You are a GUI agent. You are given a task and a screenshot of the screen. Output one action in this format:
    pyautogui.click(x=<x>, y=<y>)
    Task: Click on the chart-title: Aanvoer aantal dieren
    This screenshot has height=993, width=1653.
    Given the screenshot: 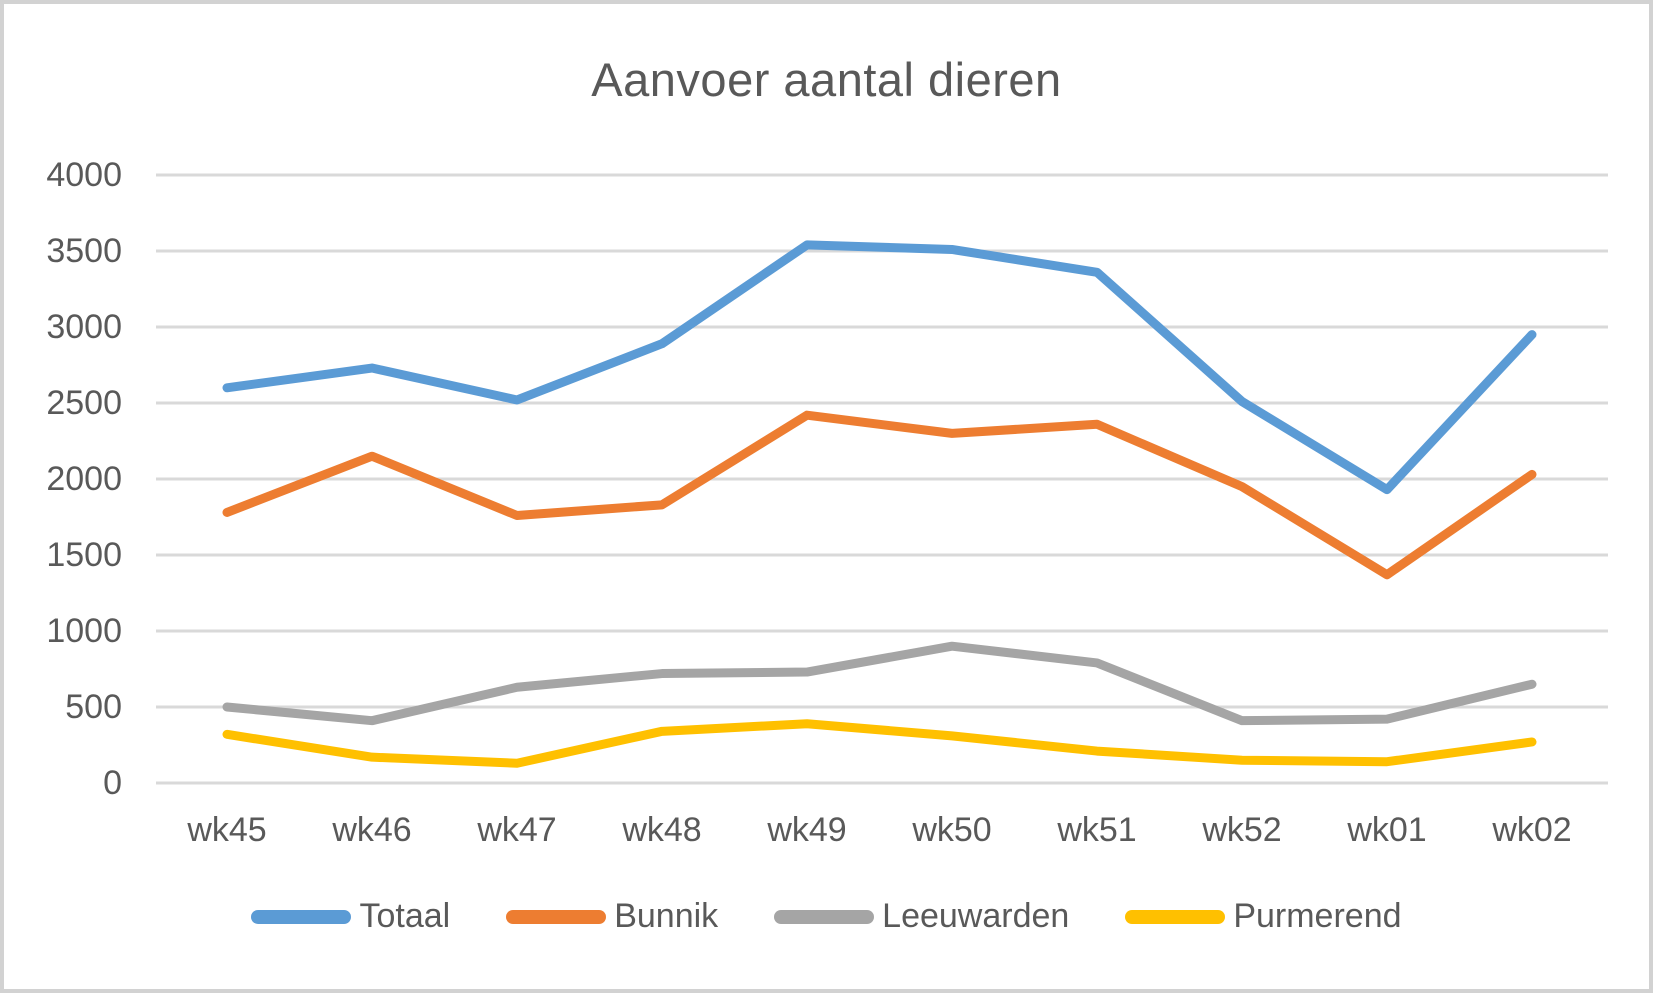 What is the action you would take?
    pyautogui.click(x=826, y=79)
    